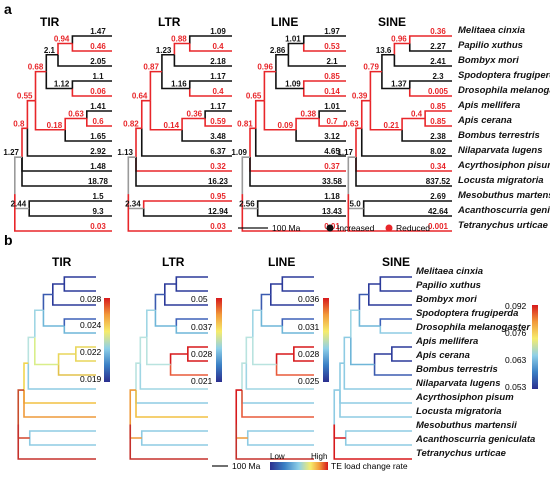  Describe the element at coordinates (46, 351) in the screenshot. I see `rate-branch-tir-i6` at that location.